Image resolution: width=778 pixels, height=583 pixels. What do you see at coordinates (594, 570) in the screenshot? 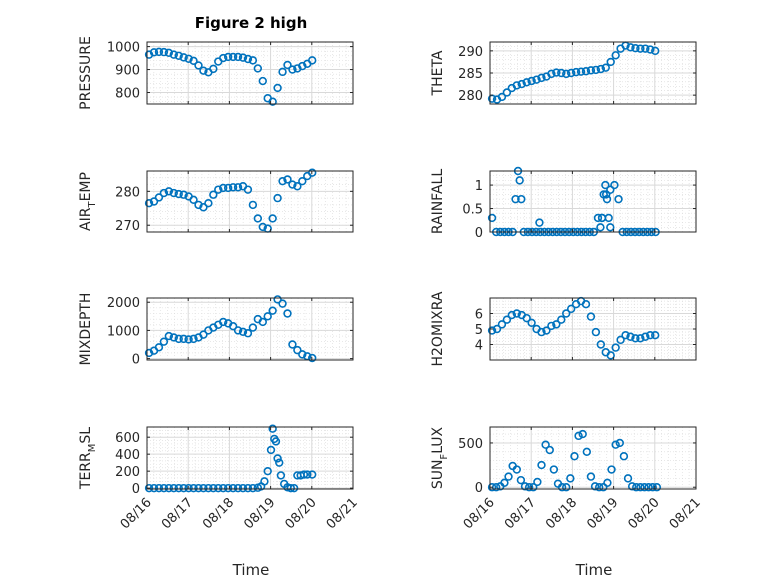
I see `x-axis-label-right: Time` at bounding box center [594, 570].